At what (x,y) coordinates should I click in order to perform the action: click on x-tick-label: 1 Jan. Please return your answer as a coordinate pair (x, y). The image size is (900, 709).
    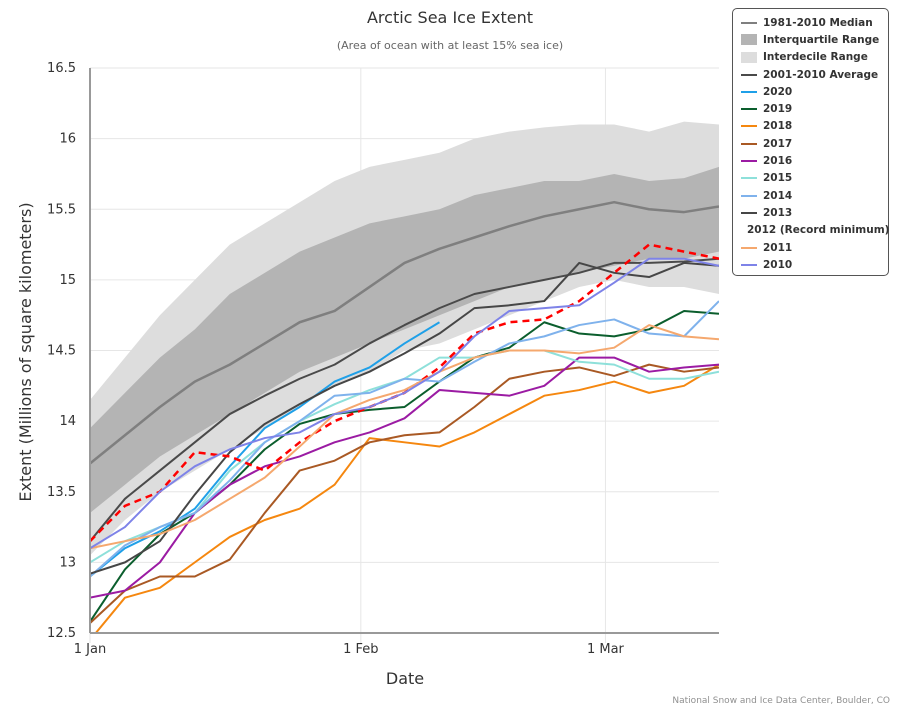
    Looking at the image, I should click on (90, 649).